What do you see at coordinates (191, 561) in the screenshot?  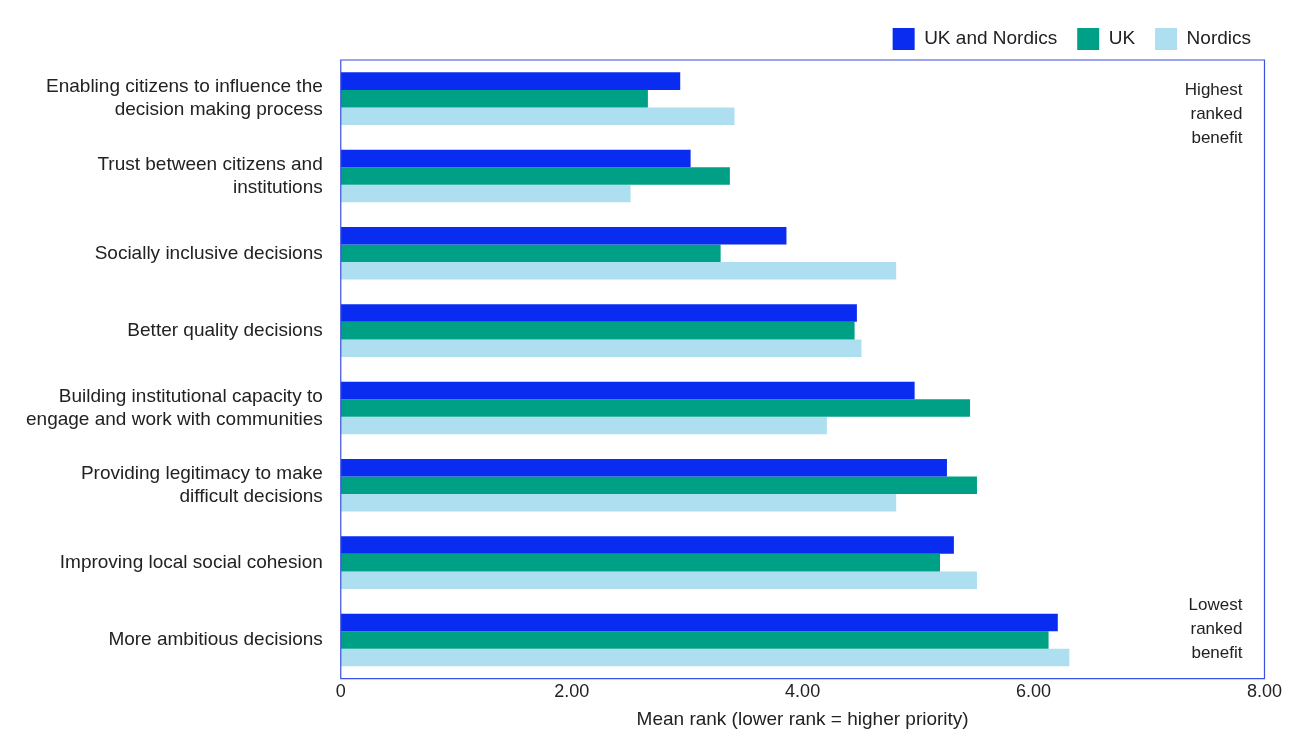 I see `y-tick-label: Improving local social cohesion` at bounding box center [191, 561].